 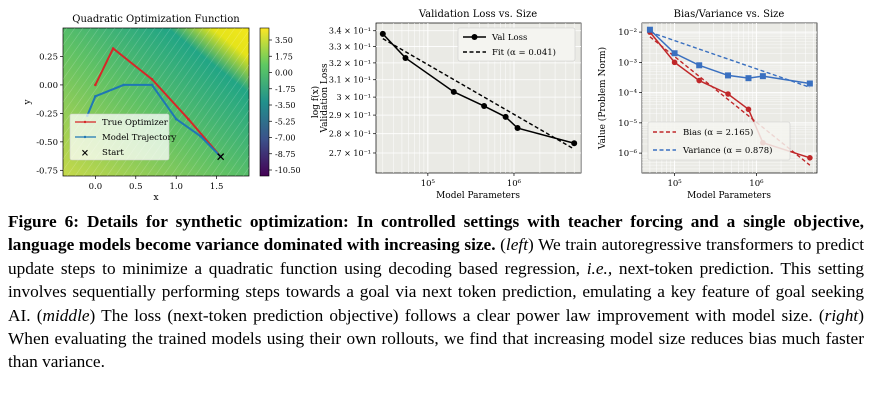 I want to click on loss-title: Validation Loss vs. Size, so click(x=477, y=14).